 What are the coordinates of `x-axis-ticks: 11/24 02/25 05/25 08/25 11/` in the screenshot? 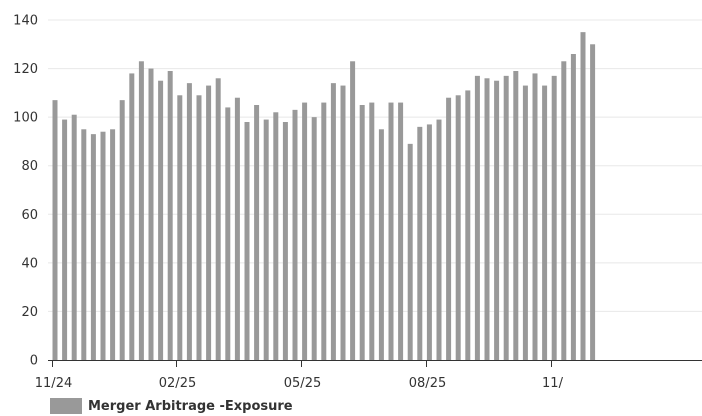 It's located at (299, 375).